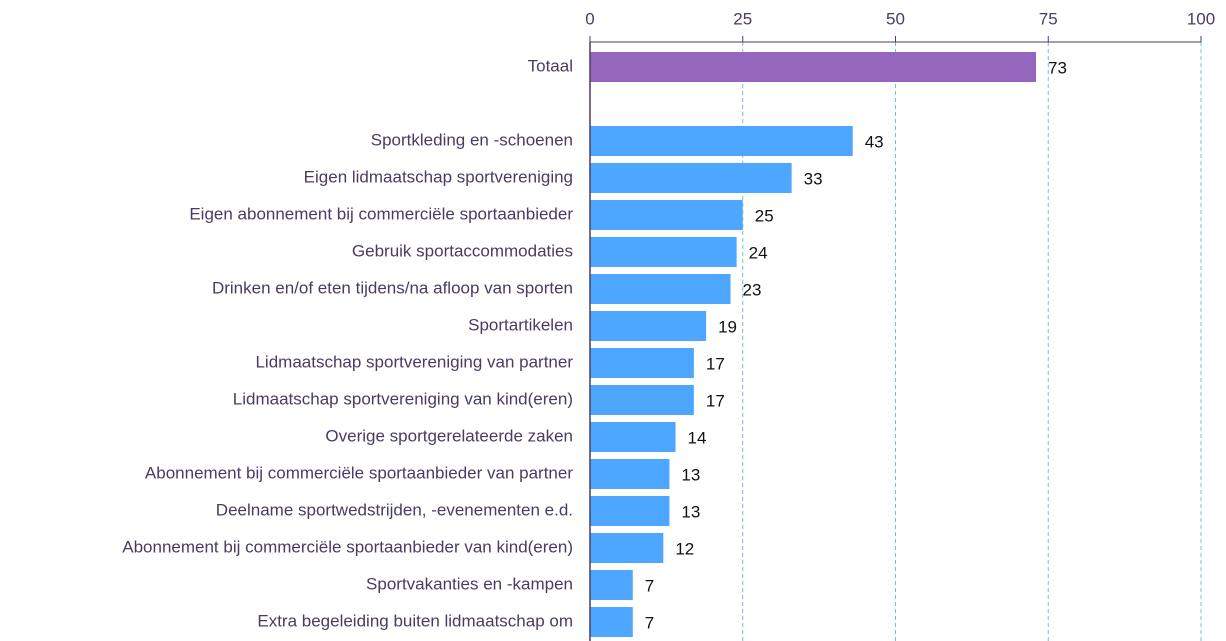 This screenshot has height=641, width=1226. What do you see at coordinates (697, 437) in the screenshot?
I see `value-label: 14` at bounding box center [697, 437].